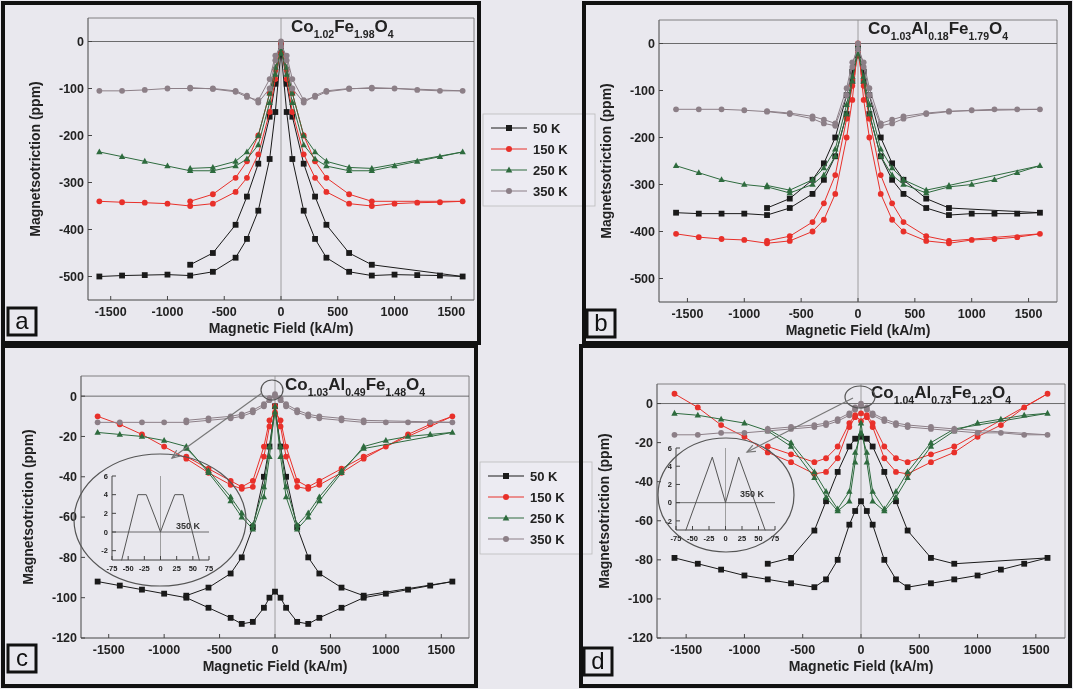 The image size is (1073, 689). What do you see at coordinates (598, 660) in the screenshot?
I see `text: d` at bounding box center [598, 660].